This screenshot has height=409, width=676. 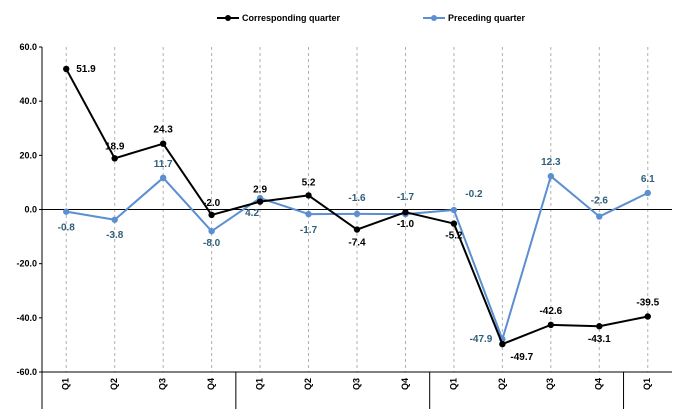 What do you see at coordinates (550, 311) in the screenshot?
I see `data-label: -42.6` at bounding box center [550, 311].